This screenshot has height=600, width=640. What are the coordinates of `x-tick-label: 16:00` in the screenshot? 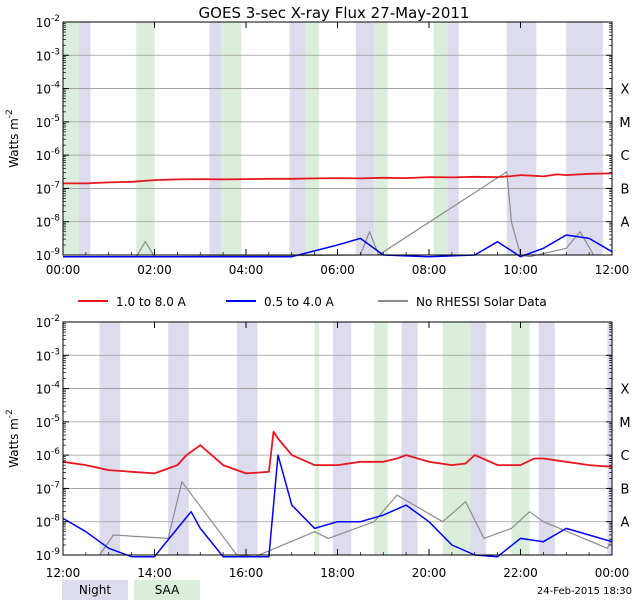 It's located at (246, 573).